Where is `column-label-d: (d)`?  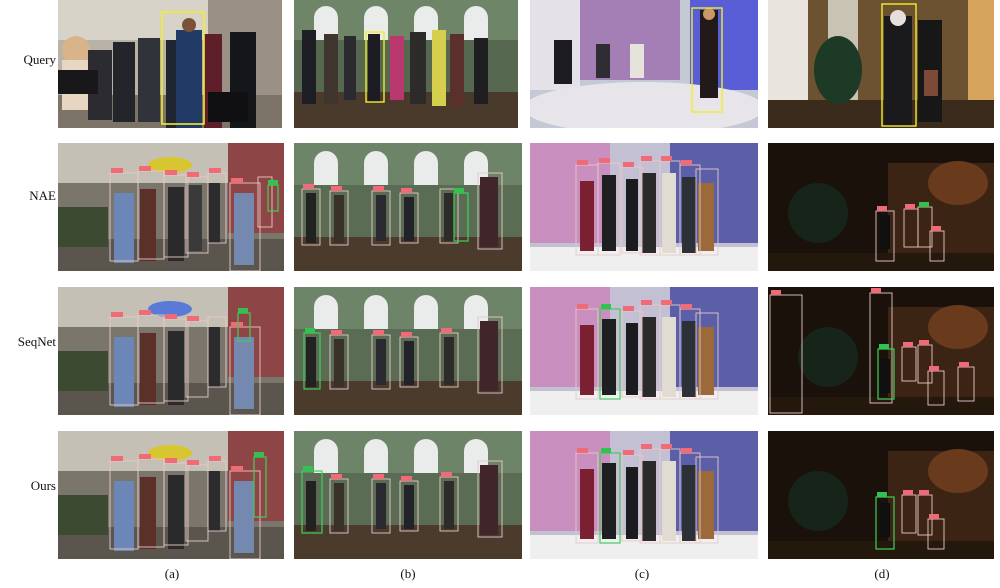 column-label-d: (d) is located at coordinates (882, 573).